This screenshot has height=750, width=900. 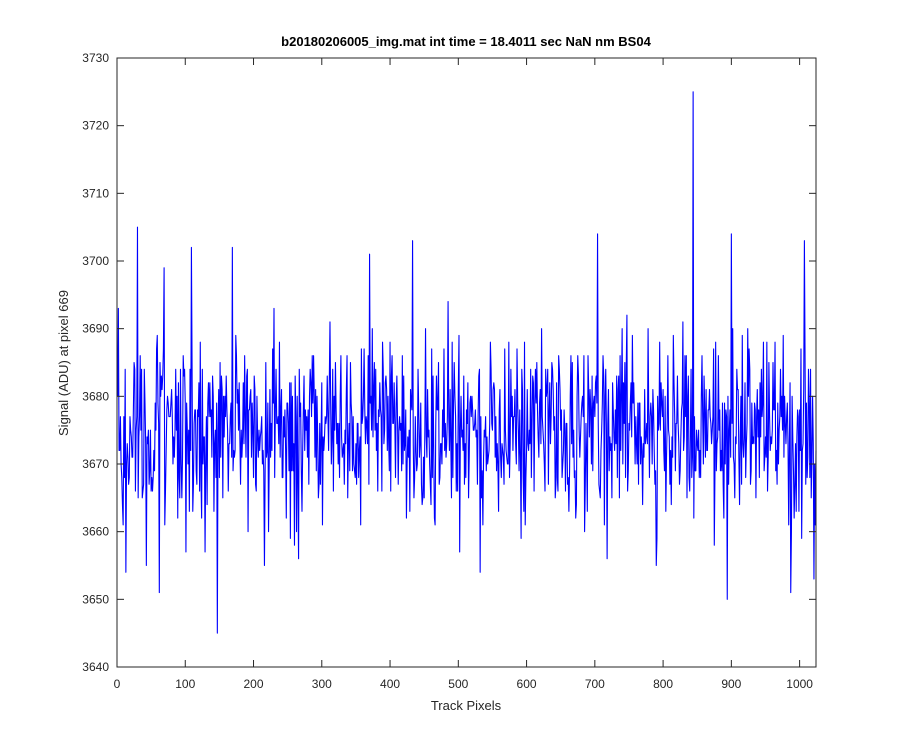 What do you see at coordinates (95, 599) in the screenshot?
I see `y-tick-label: 3650` at bounding box center [95, 599].